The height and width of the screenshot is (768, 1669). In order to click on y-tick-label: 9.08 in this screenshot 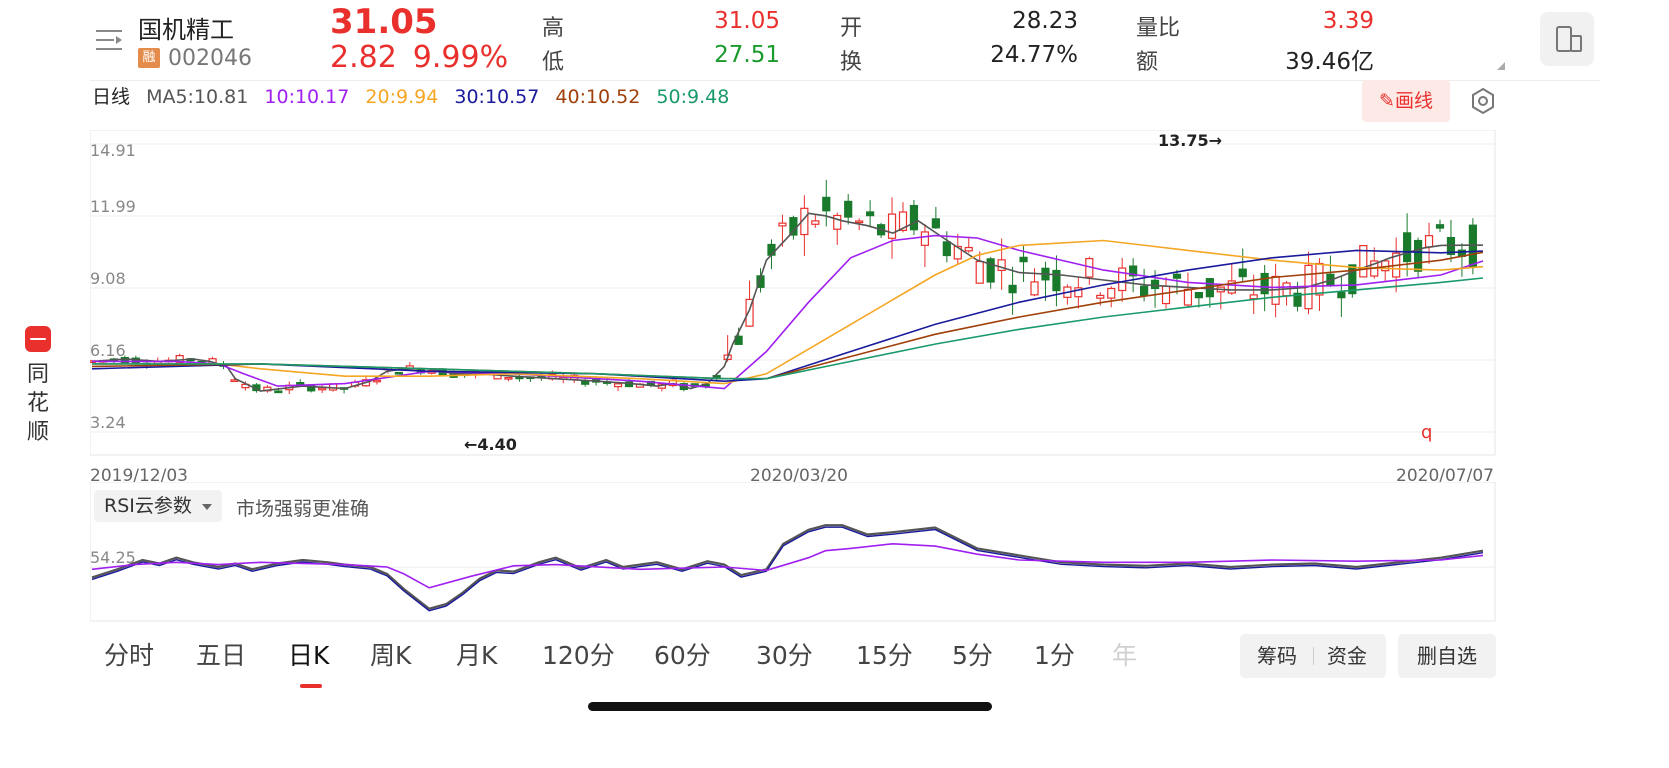, I will do `click(108, 278)`.